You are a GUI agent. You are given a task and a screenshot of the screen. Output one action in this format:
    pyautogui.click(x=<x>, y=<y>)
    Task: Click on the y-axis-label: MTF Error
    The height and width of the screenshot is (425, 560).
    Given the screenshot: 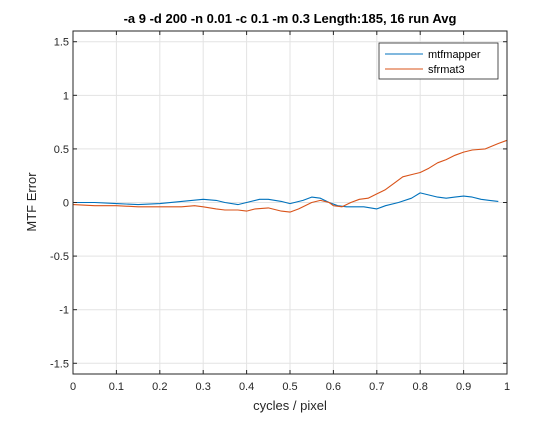 What is the action you would take?
    pyautogui.click(x=31, y=202)
    